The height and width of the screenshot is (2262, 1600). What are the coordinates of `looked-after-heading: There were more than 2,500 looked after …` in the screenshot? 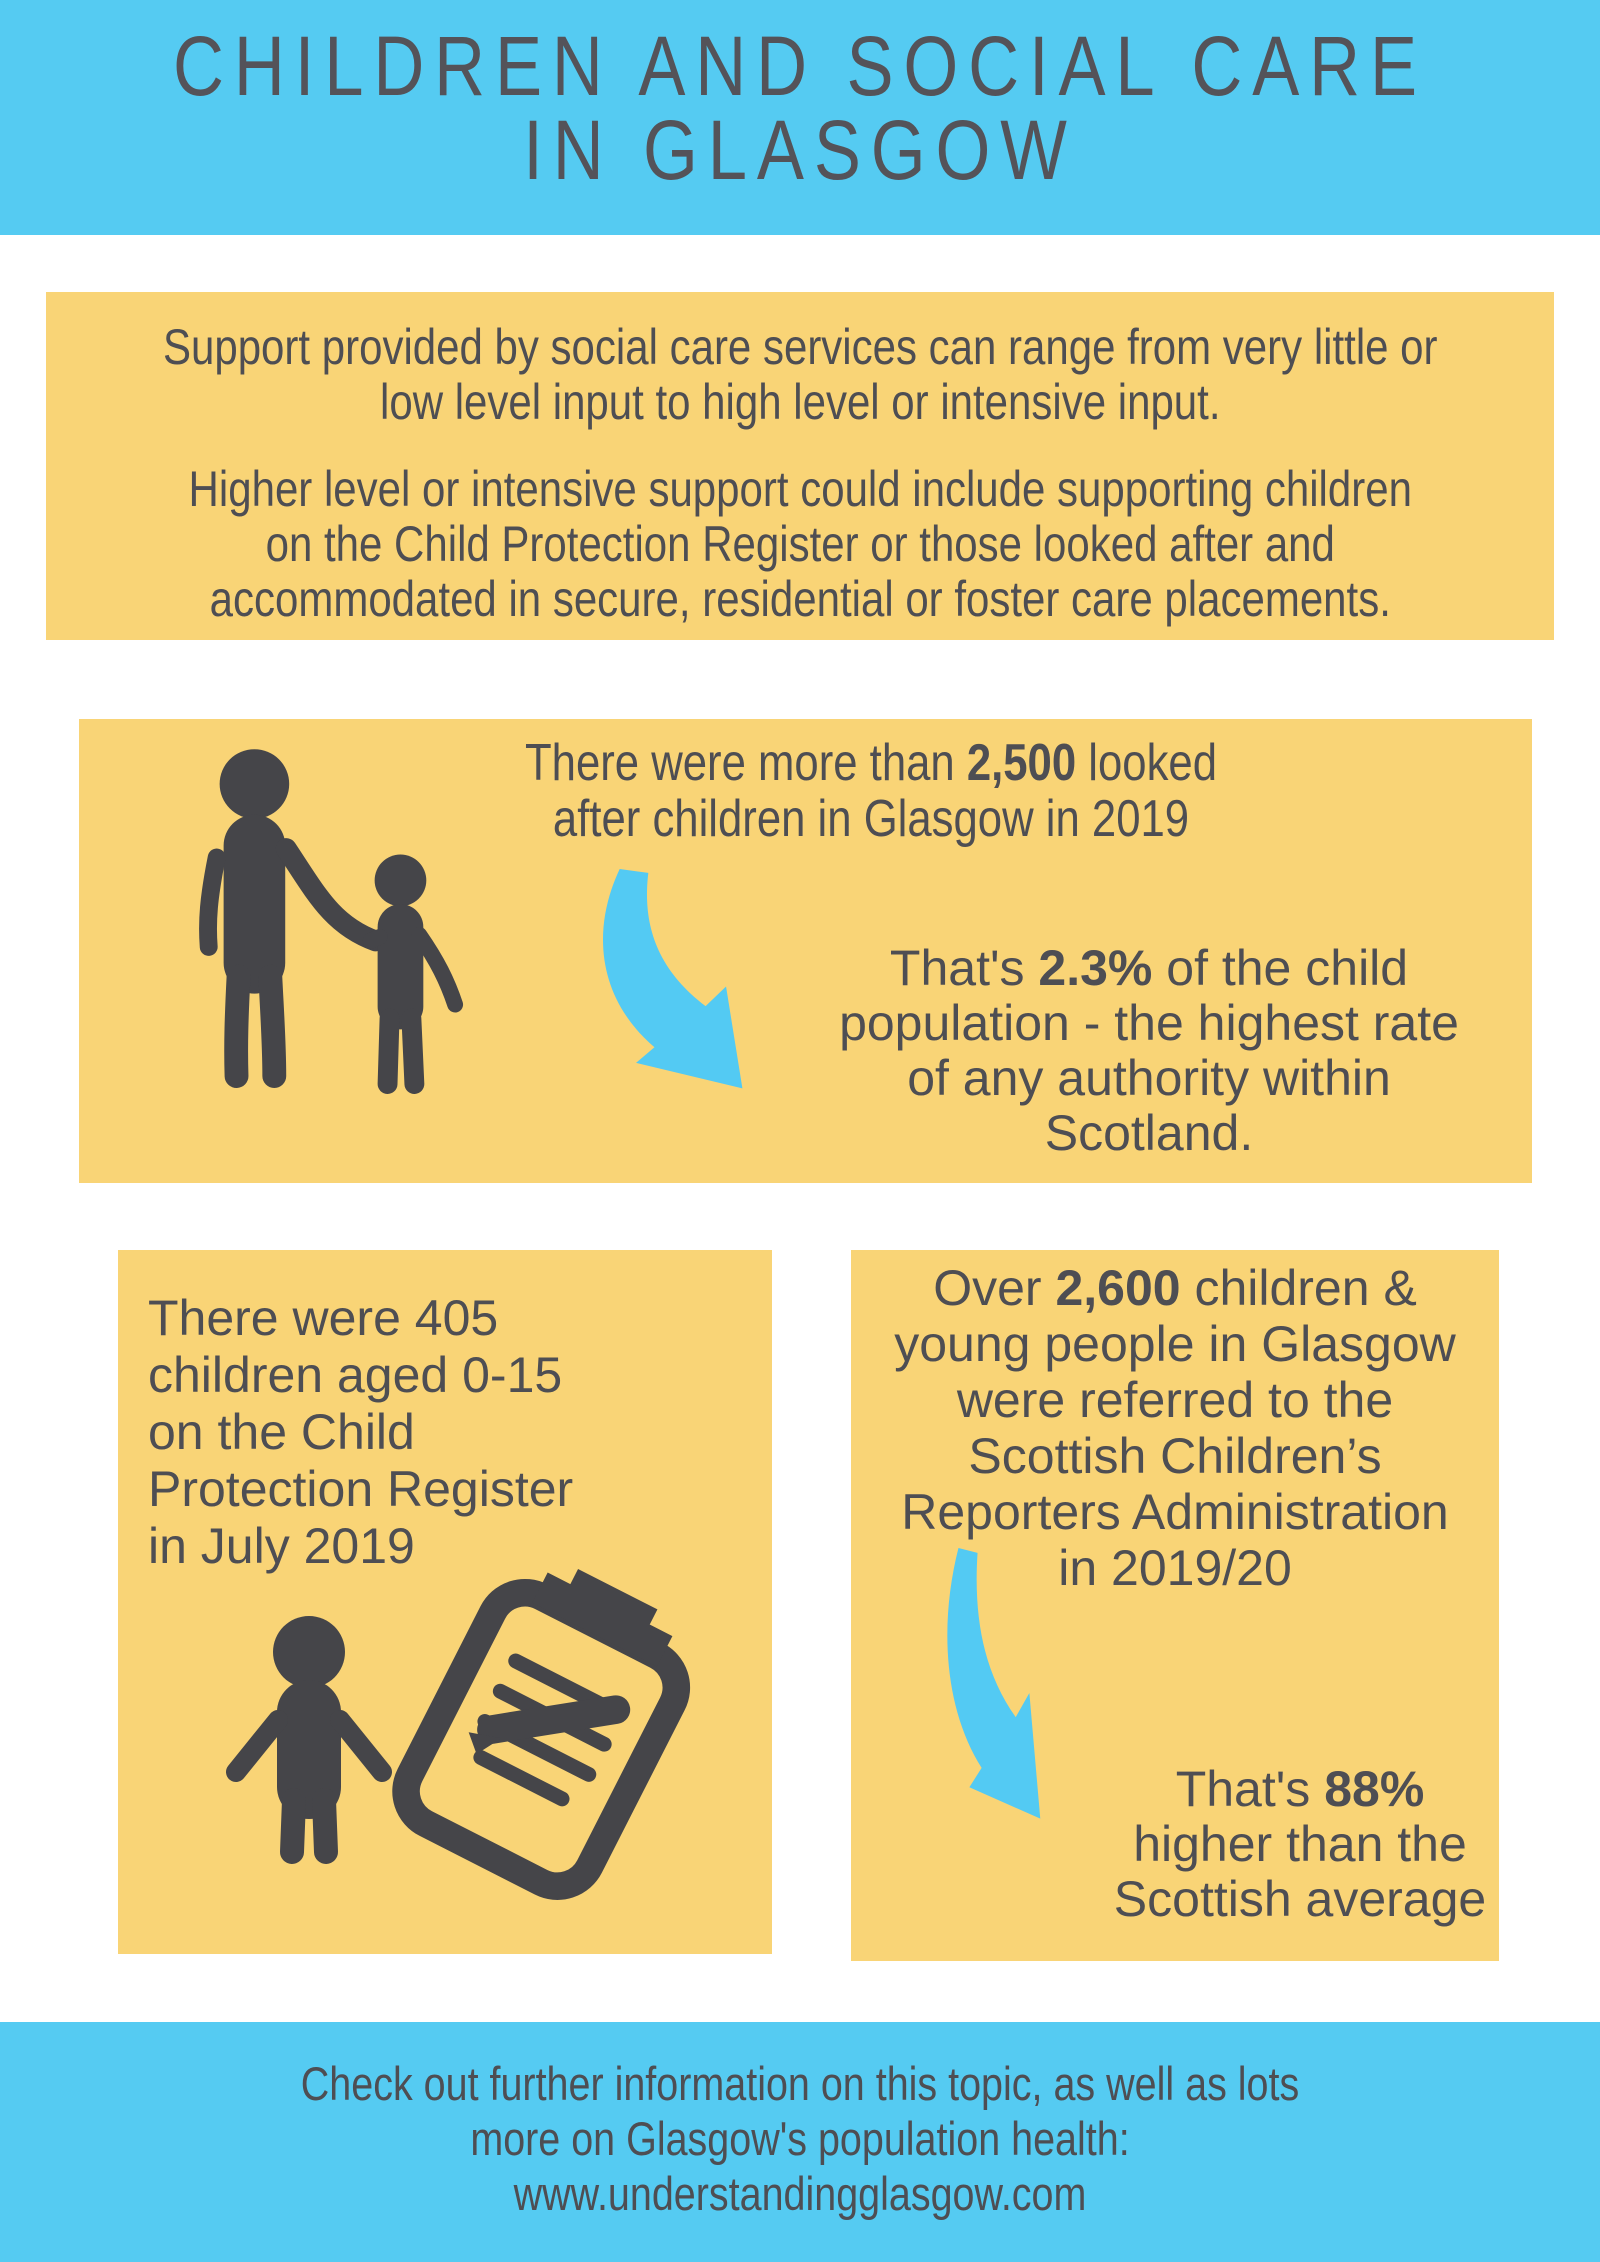 It's located at (870, 791).